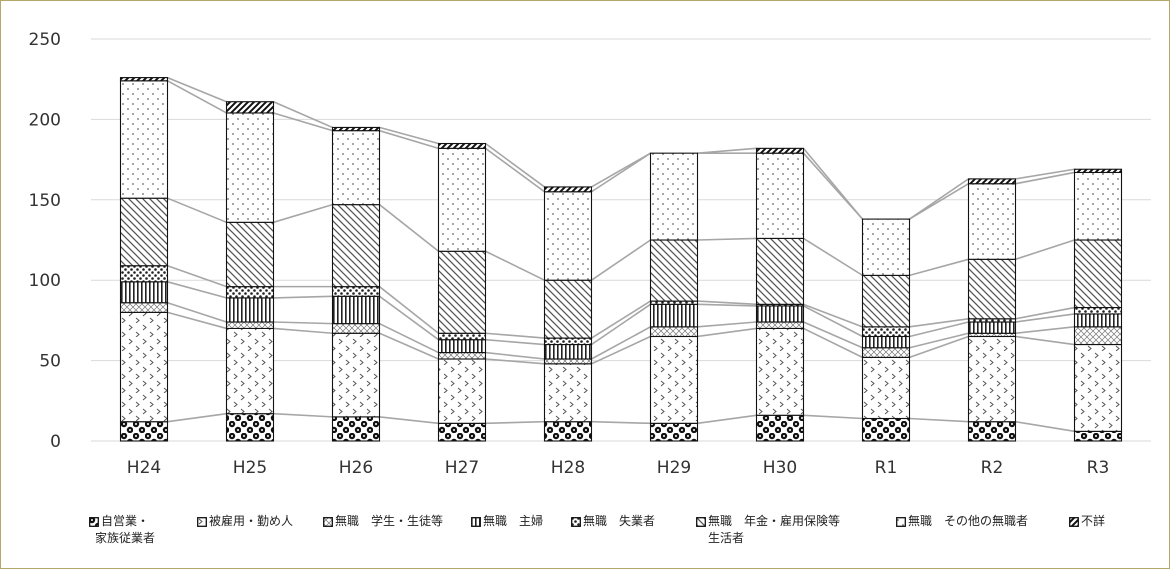 The width and height of the screenshot is (1171, 570). Describe the element at coordinates (619, 521) in the screenshot. I see `legend-label: 無職 失業者` at that location.